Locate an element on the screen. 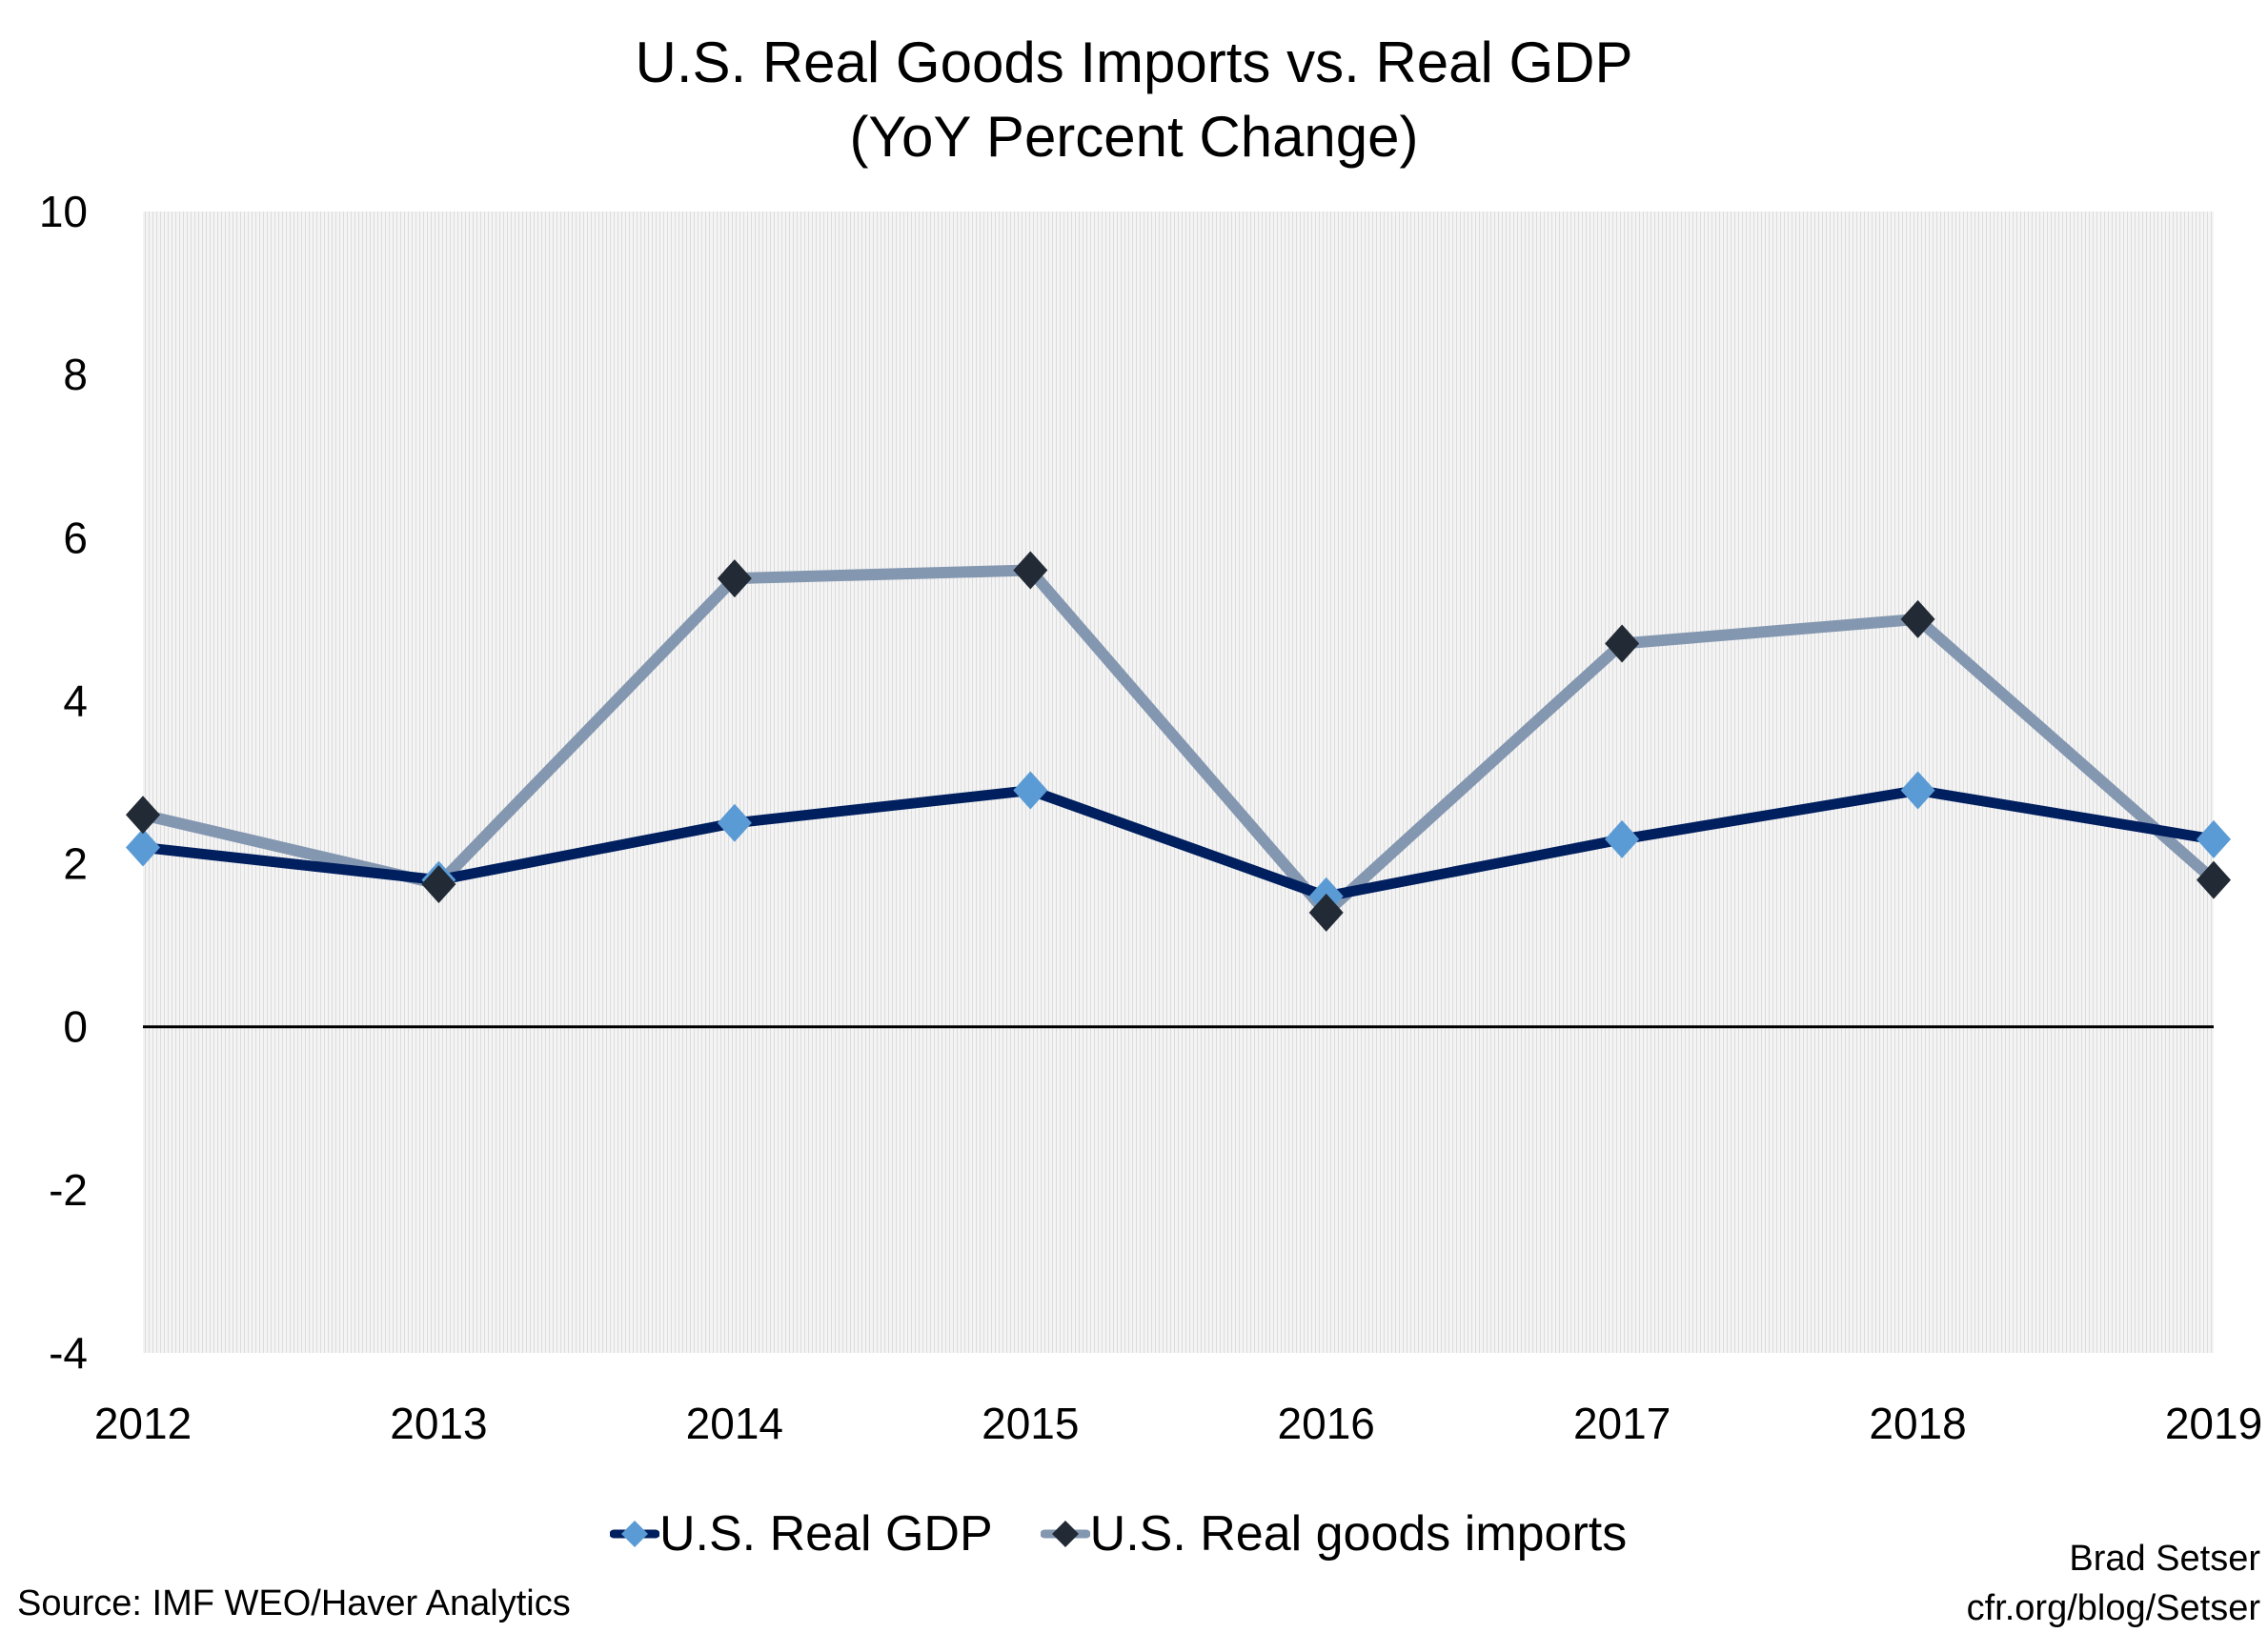  x-tick-label: 2018 is located at coordinates (1917, 1423).